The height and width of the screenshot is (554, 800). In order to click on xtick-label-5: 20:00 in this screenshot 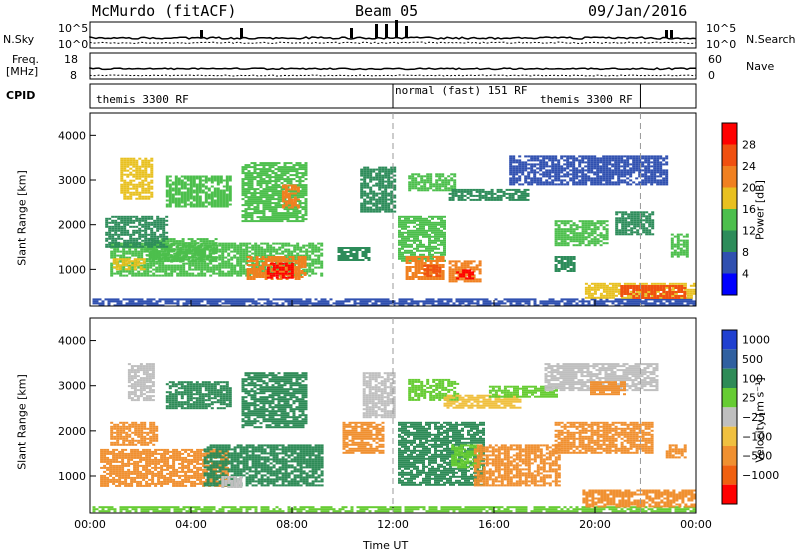, I will do `click(595, 524)`.